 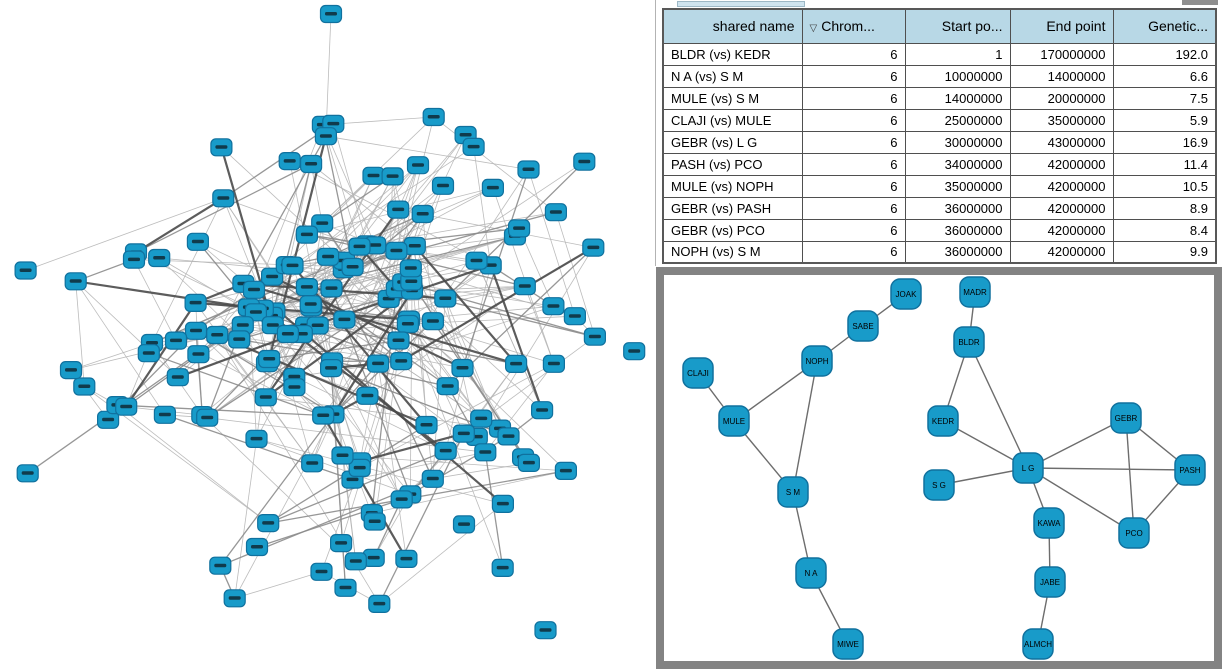 What do you see at coordinates (1164, 142) in the screenshot?
I see `cell-genetic_distance: 16.9` at bounding box center [1164, 142].